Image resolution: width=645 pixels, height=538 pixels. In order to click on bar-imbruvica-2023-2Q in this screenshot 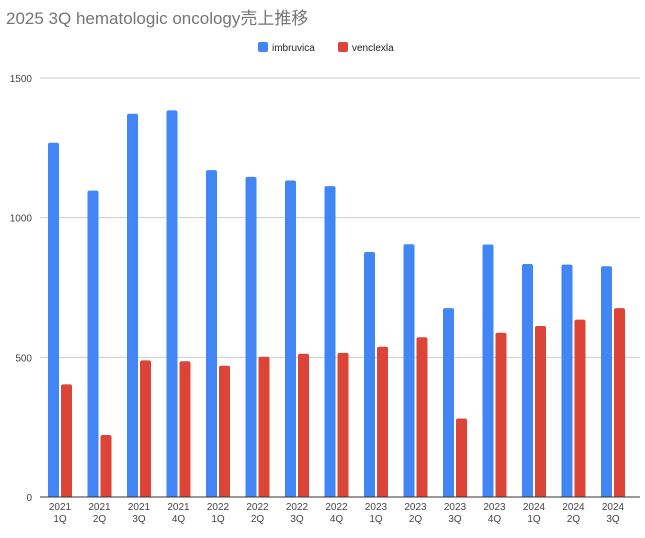, I will do `click(409, 370)`.